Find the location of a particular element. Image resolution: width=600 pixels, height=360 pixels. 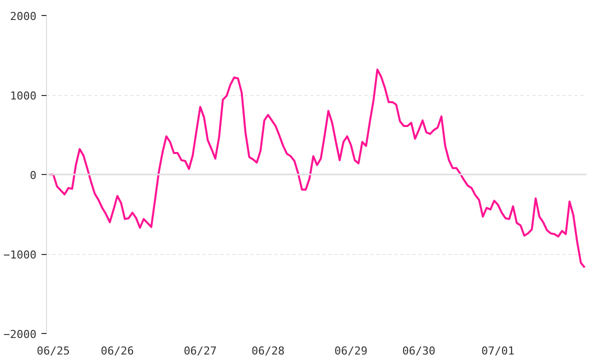

x-tick-label: 07/01 is located at coordinates (498, 351).